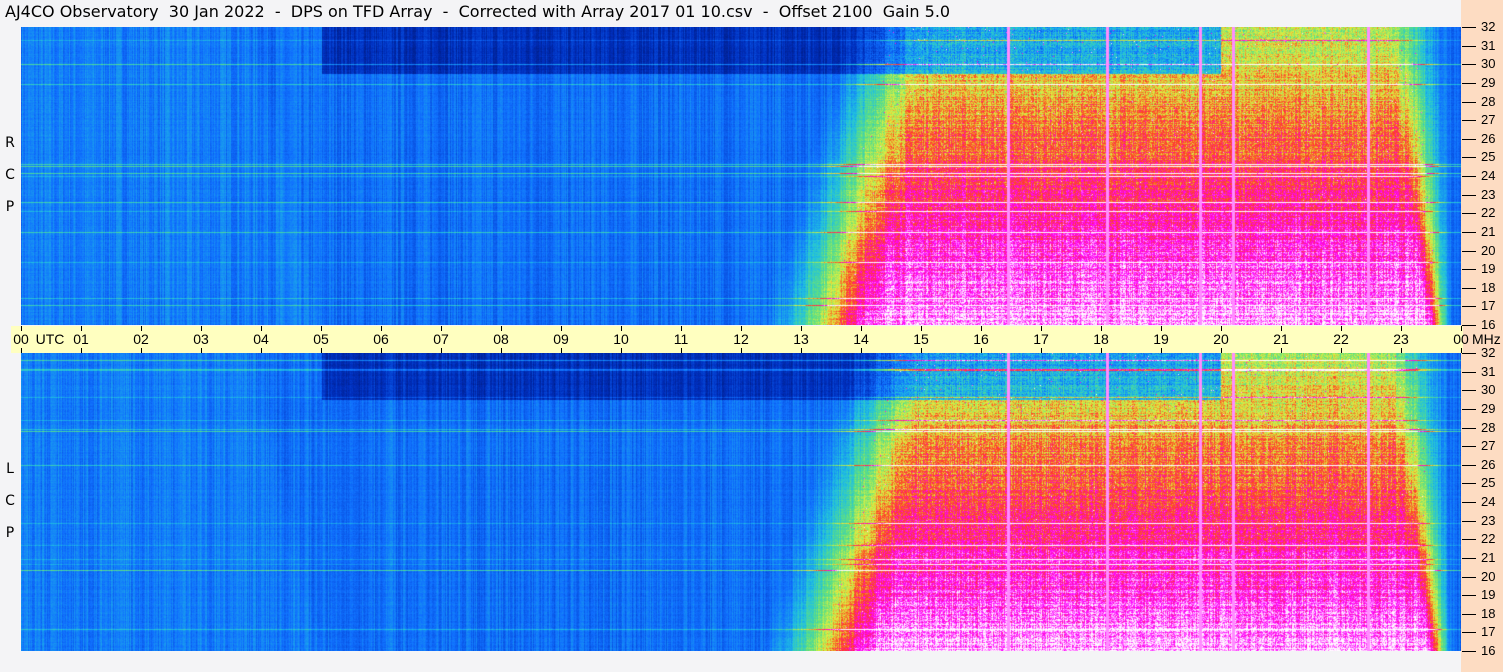 The height and width of the screenshot is (672, 1503). What do you see at coordinates (1161, 339) in the screenshot?
I see `x-tick-label: 19` at bounding box center [1161, 339].